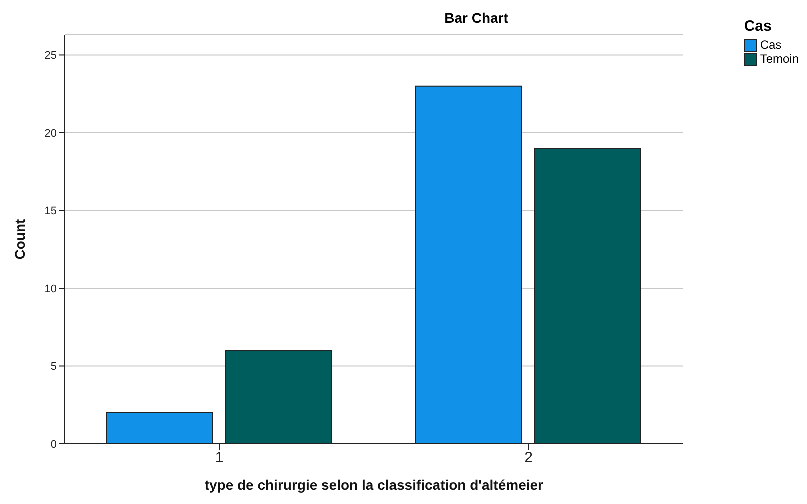 The image size is (807, 504). I want to click on x-axis-title: type de chirurgie selon la classification d'altémeier, so click(374, 485).